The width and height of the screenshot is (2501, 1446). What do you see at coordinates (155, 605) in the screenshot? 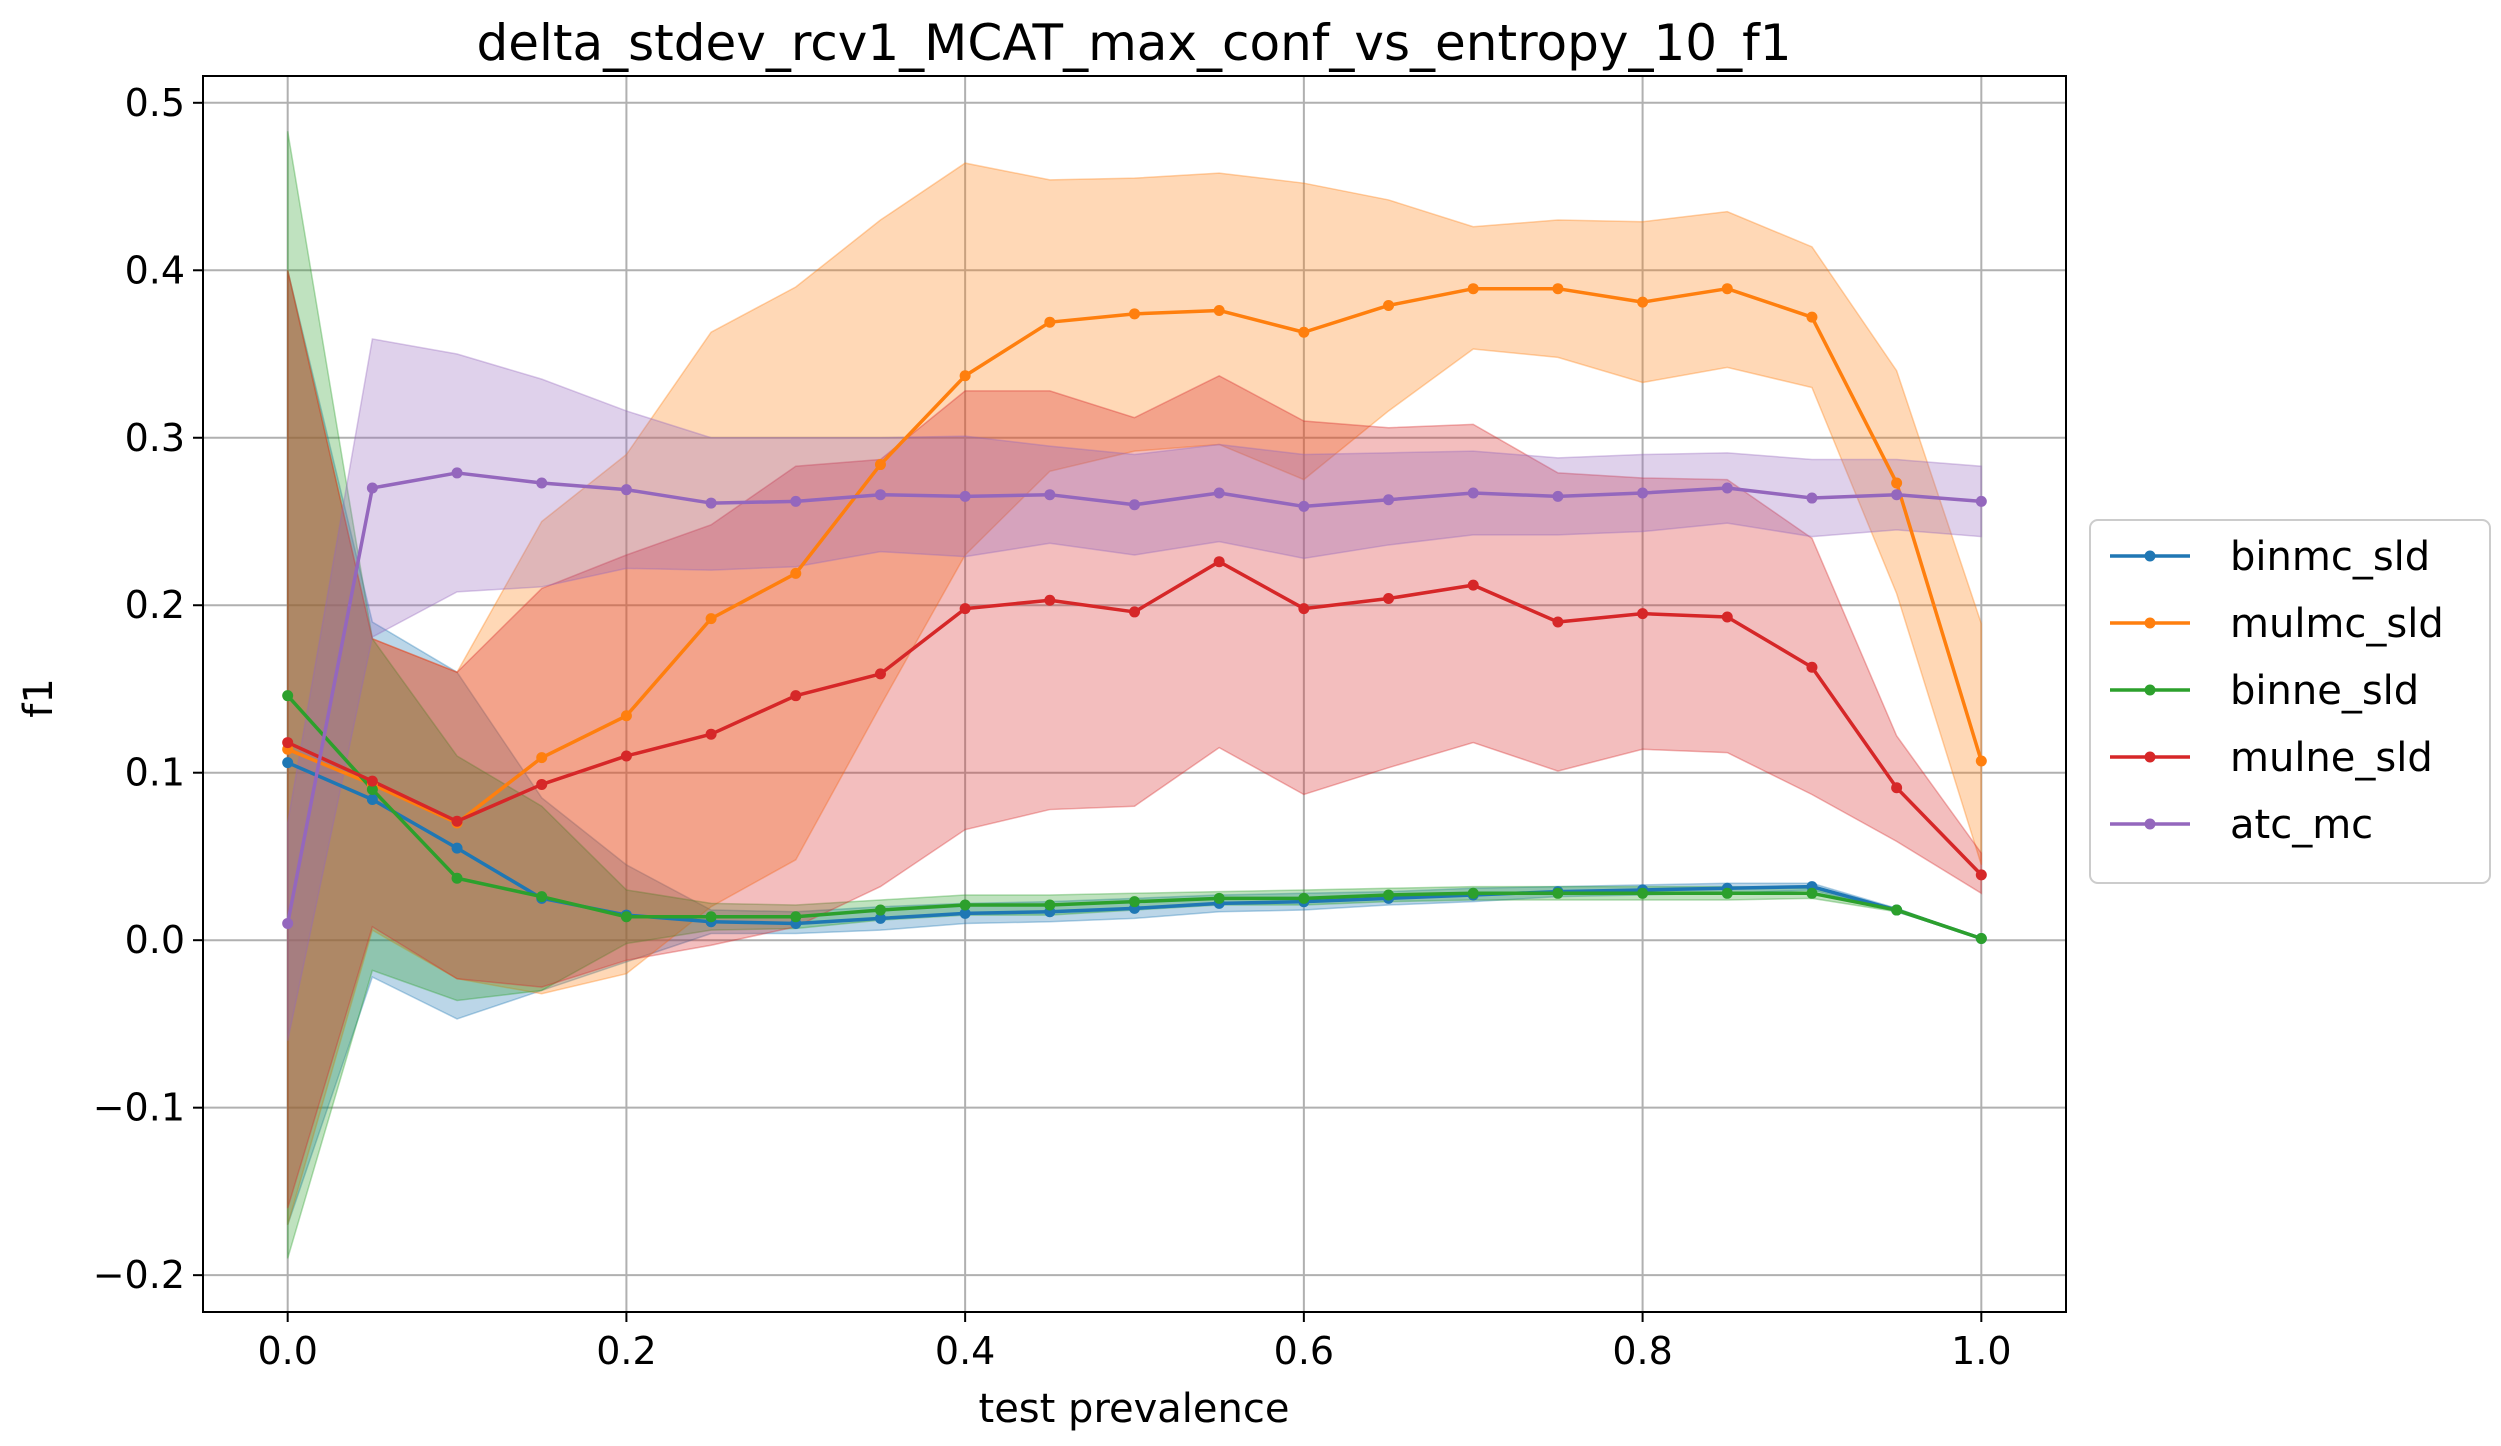
I see `y-tick-label: 0.2` at bounding box center [155, 605].